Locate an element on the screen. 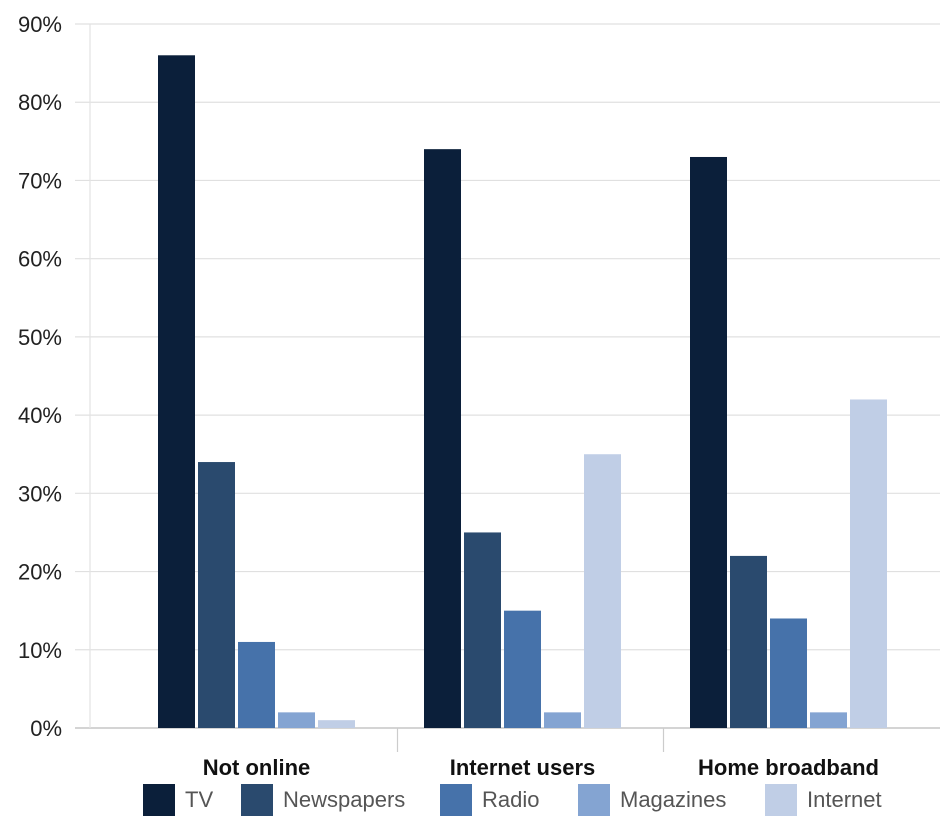  legend-label: Newspapers is located at coordinates (344, 799).